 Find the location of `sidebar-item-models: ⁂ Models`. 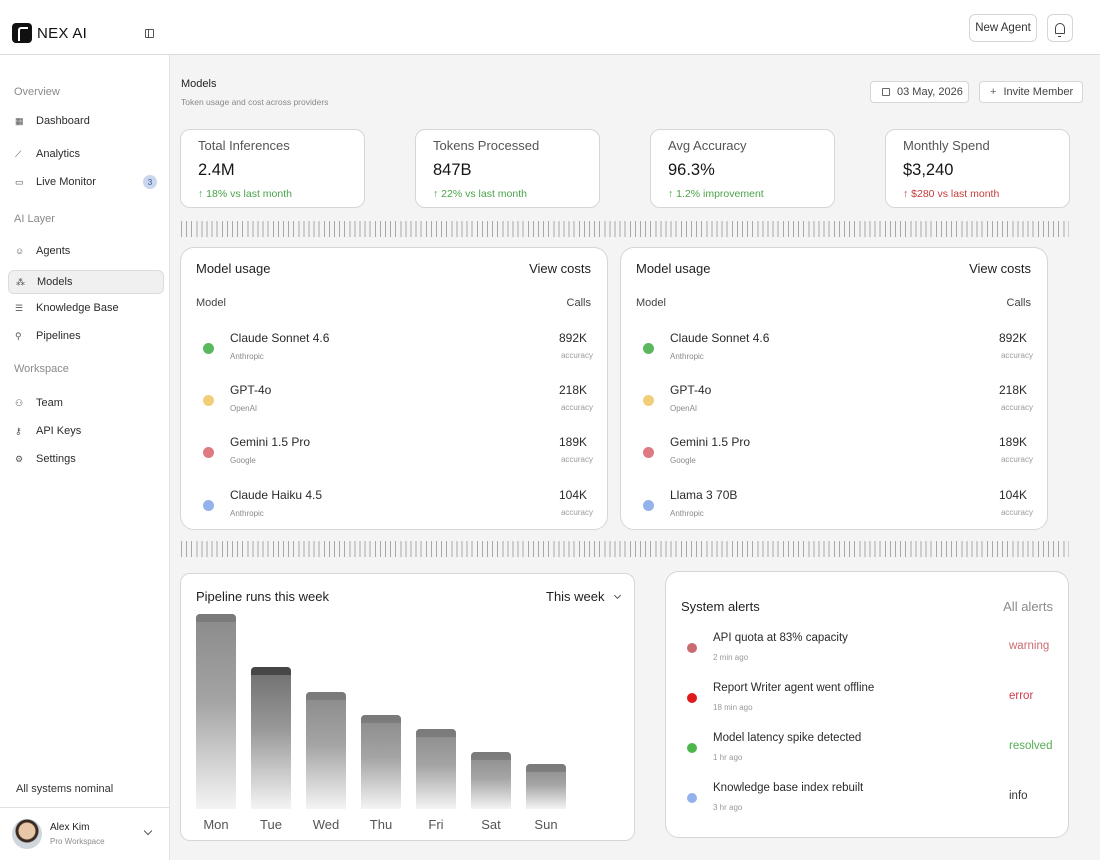

sidebar-item-models: ⁂ Models is located at coordinates (86, 282).